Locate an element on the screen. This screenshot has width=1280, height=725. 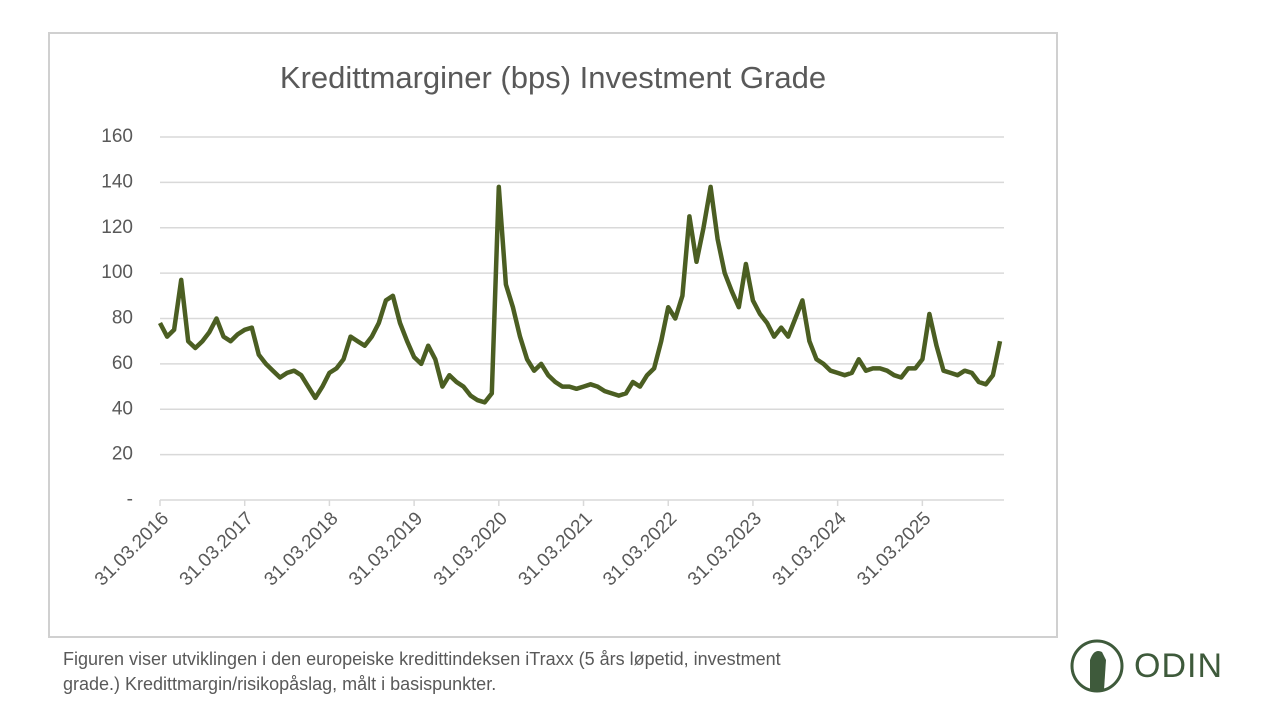
logo-text: ODIN is located at coordinates (1178, 666).